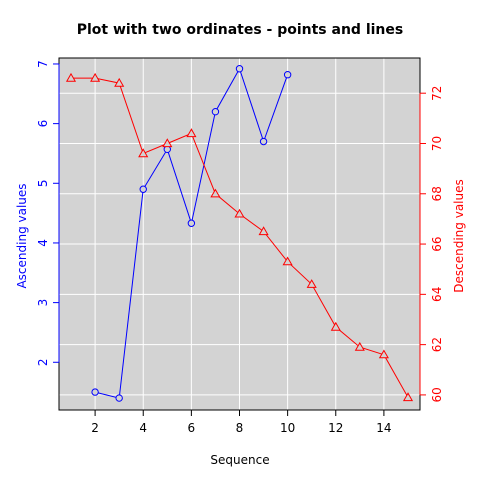 This screenshot has height=484, width=480. Describe the element at coordinates (335, 428) in the screenshot. I see `x-tick-label: 12` at that location.